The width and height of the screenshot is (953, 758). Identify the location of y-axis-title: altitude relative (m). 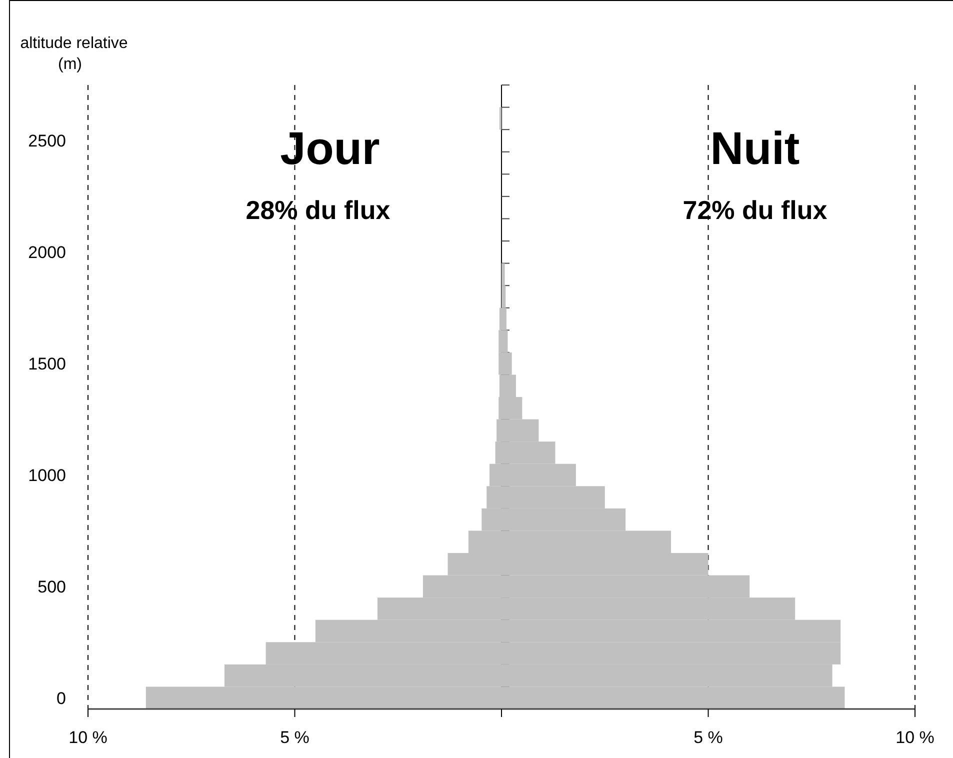
(74, 54).